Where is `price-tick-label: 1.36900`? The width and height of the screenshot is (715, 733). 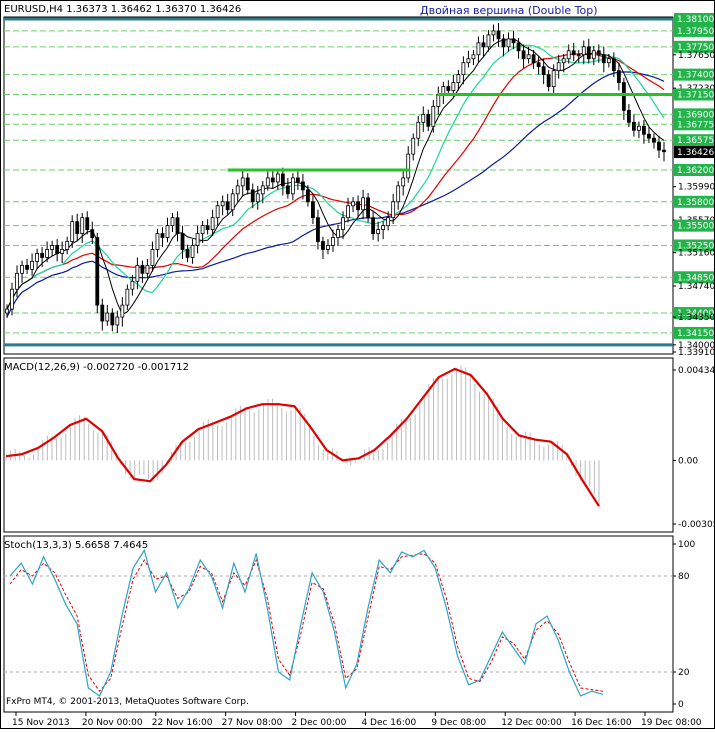 price-tick-label: 1.36900 is located at coordinates (695, 115).